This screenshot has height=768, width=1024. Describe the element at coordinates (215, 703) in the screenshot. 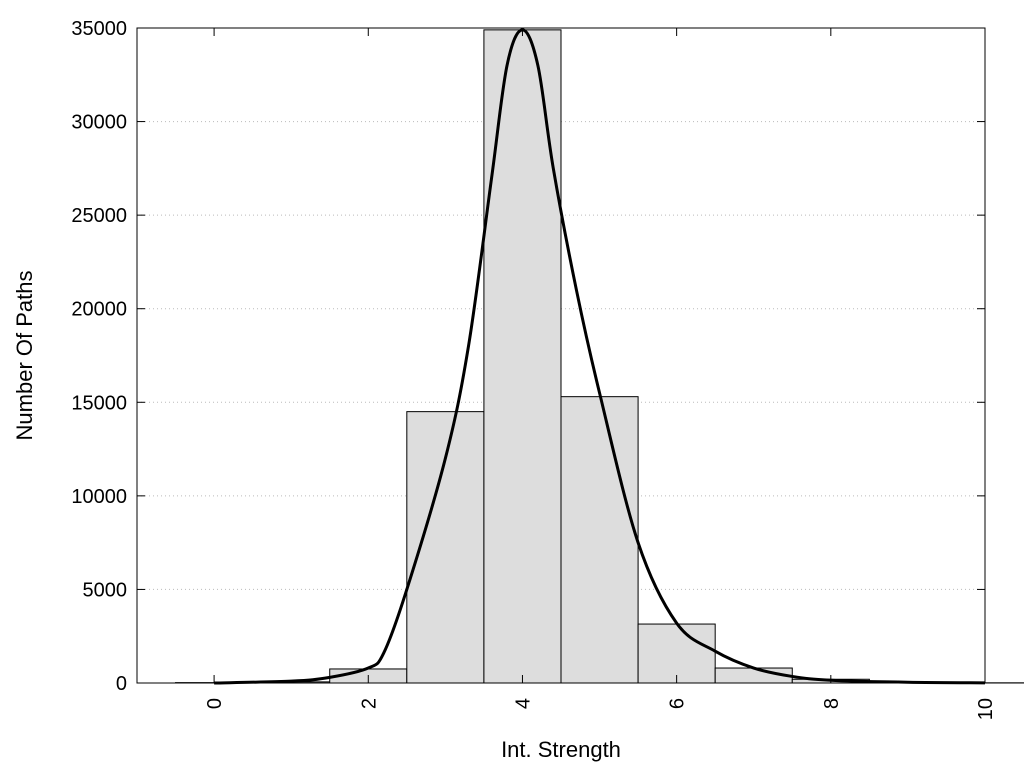

I see `x-tick-label-0: 0` at that location.